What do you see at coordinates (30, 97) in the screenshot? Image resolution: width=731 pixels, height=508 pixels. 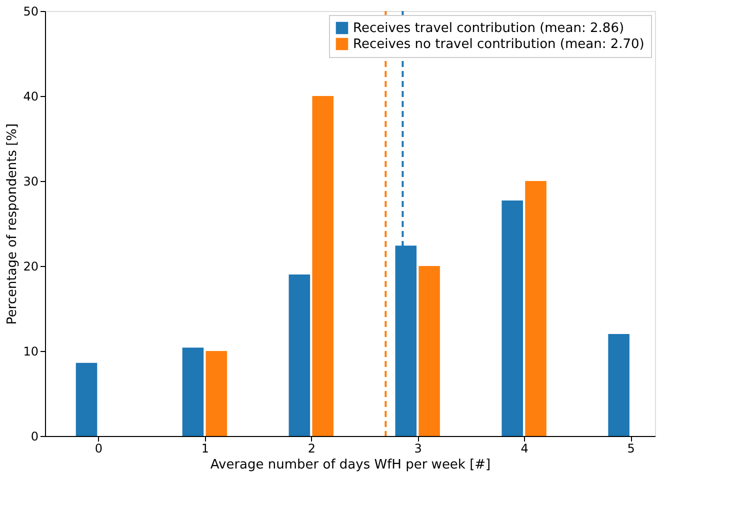 I see `y-tick-label: 40` at bounding box center [30, 97].